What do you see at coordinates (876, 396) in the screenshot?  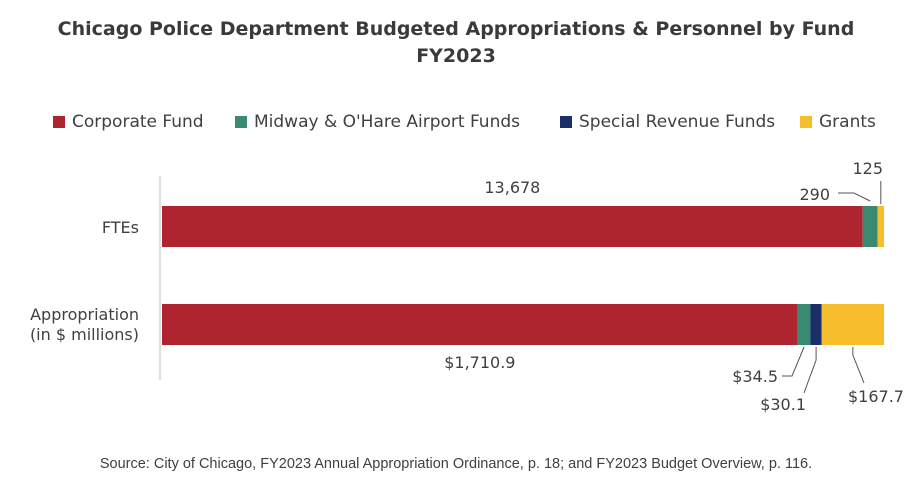 I see `data-label: $167.7` at bounding box center [876, 396].